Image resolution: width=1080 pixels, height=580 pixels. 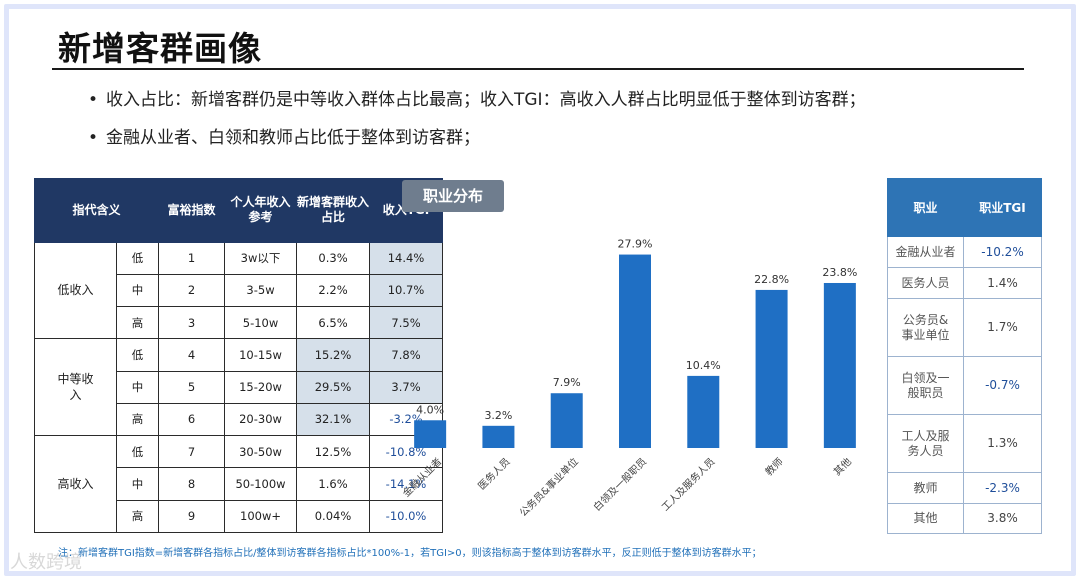 I want to click on bullet-occupation: • 金融从业者、白领和教师占比低于整体到访客群；, so click(x=284, y=135).